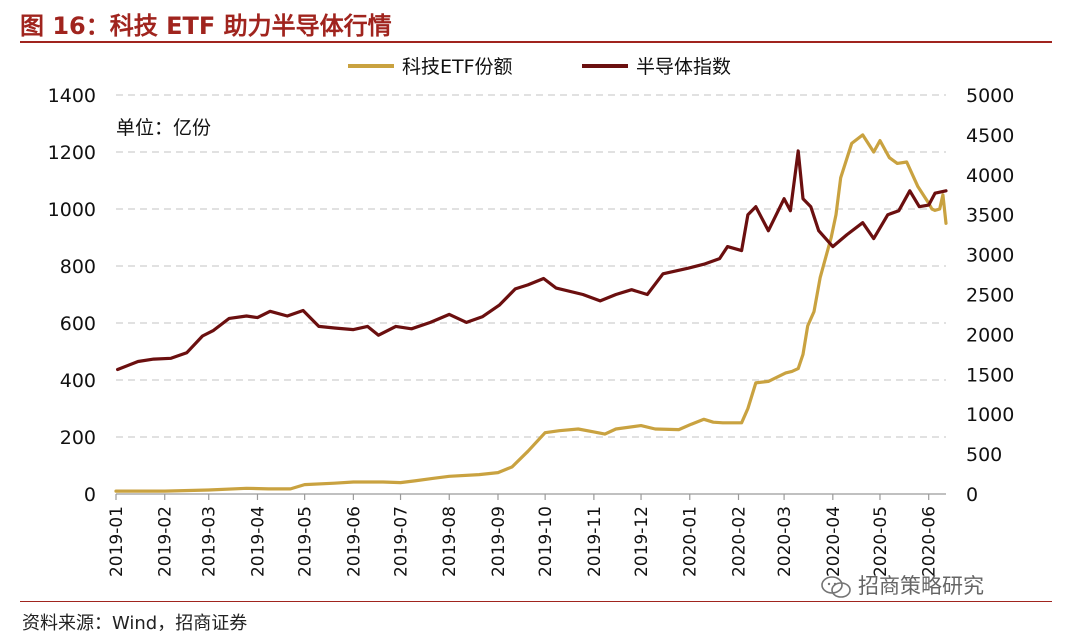 The height and width of the screenshot is (637, 1080). Describe the element at coordinates (72, 210) in the screenshot. I see `y-left-tick-label: 1000` at that location.